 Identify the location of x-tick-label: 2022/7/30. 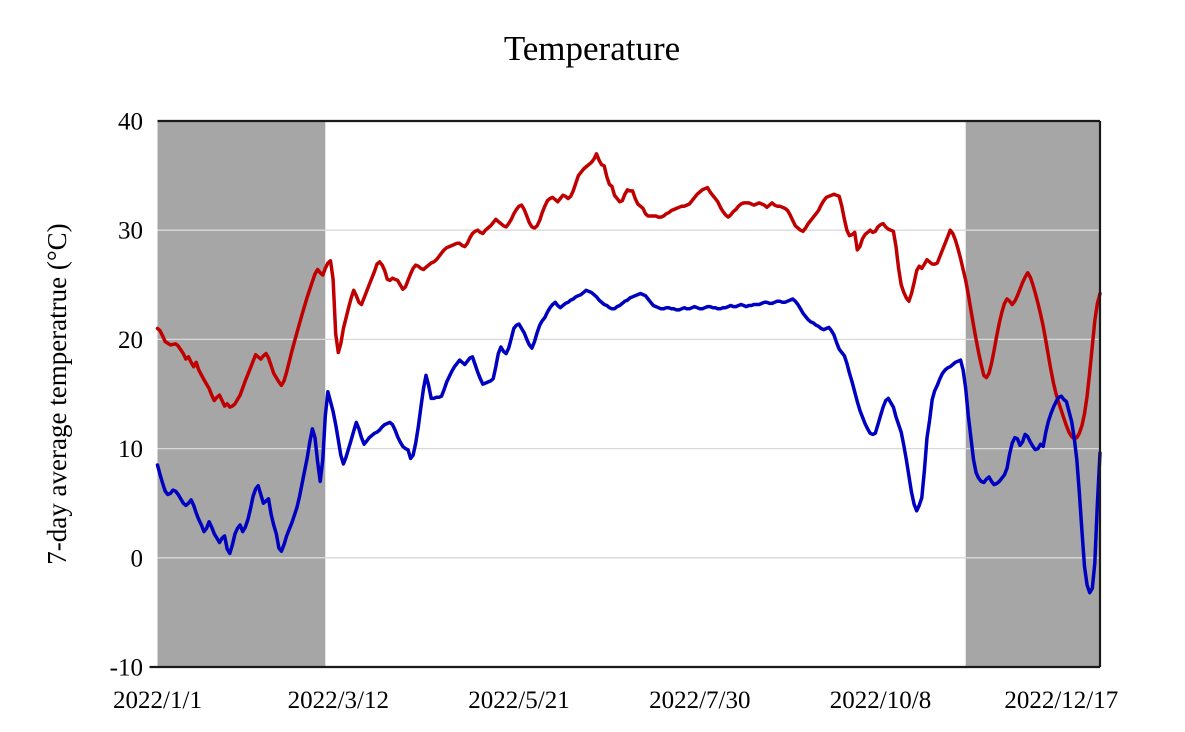
(699, 700).